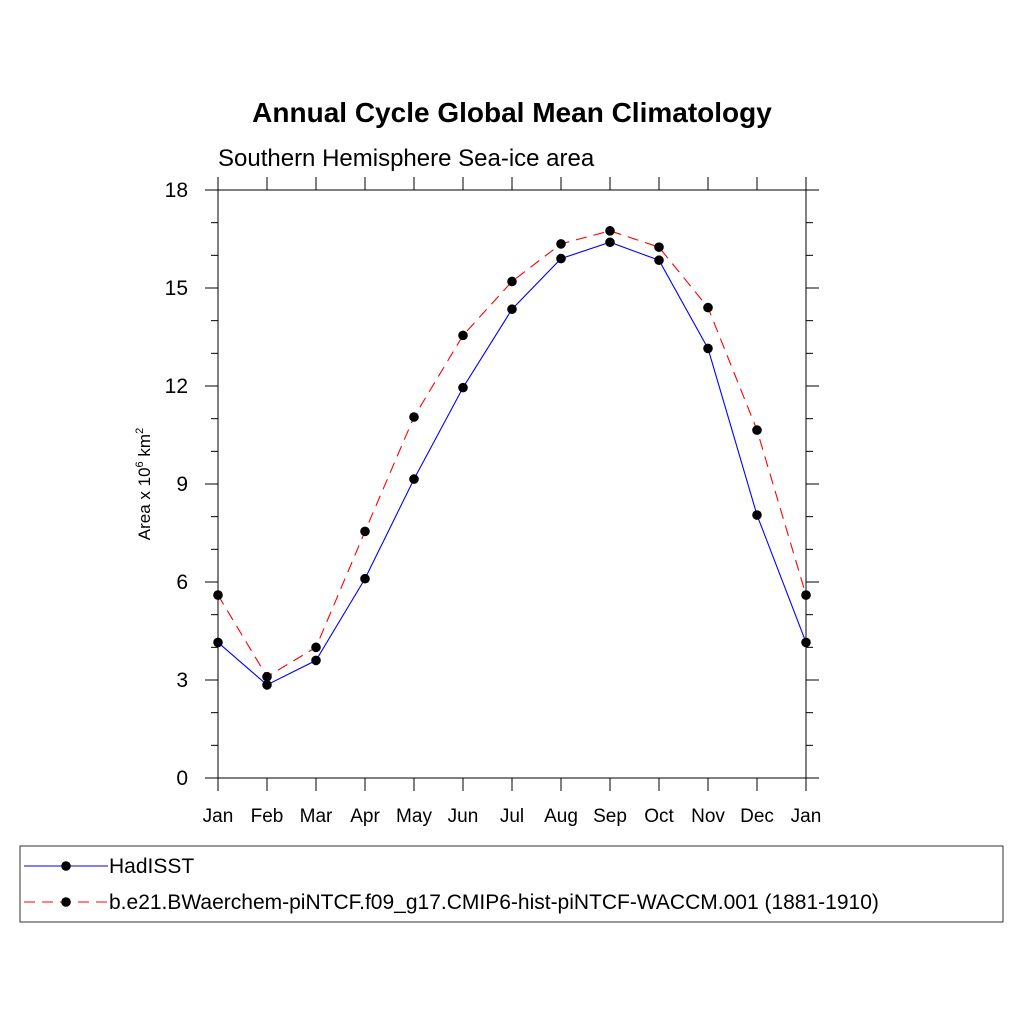 The height and width of the screenshot is (1024, 1024). What do you see at coordinates (176, 386) in the screenshot?
I see `y-tick-label: 12` at bounding box center [176, 386].